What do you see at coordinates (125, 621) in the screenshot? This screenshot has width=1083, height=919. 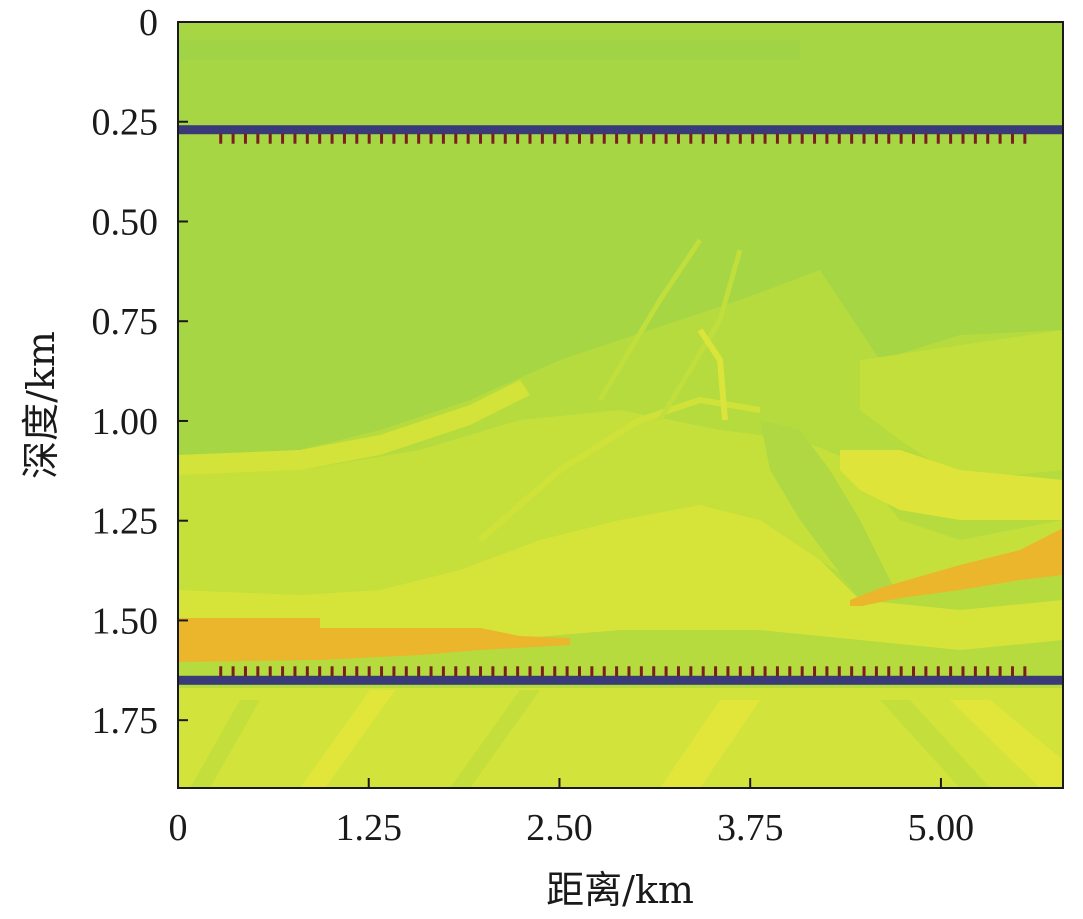 I see `y-tick-label: 1.50` at bounding box center [125, 621].